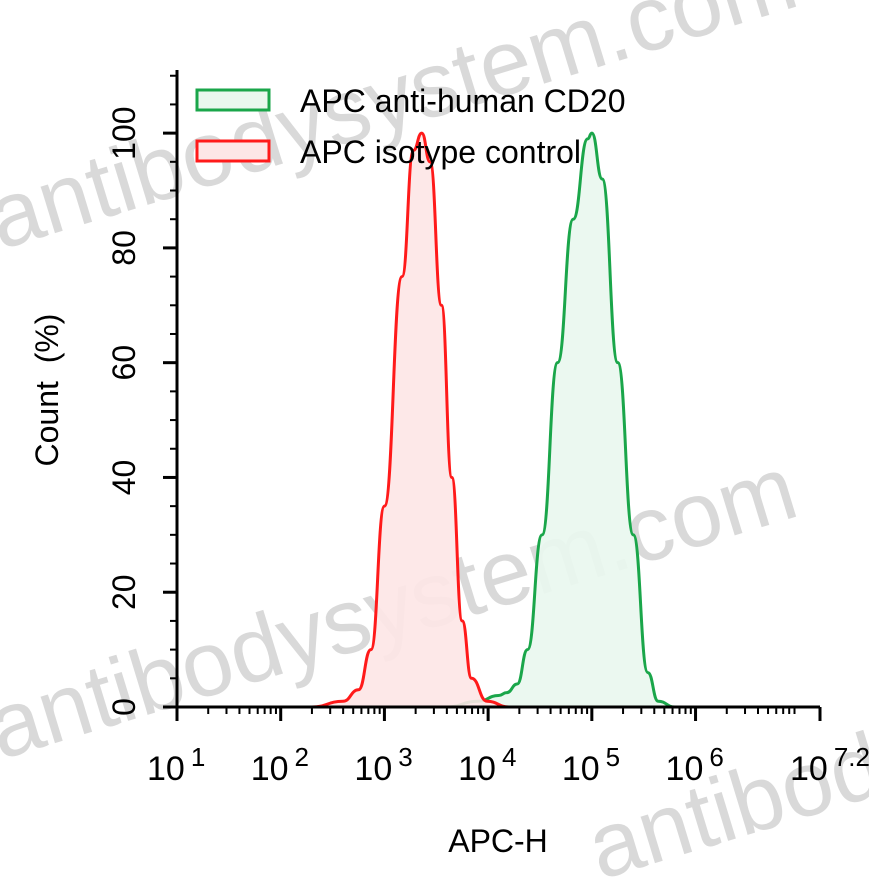  What do you see at coordinates (829, 765) in the screenshot?
I see `x-tick-label: 10 7.2` at bounding box center [829, 765].